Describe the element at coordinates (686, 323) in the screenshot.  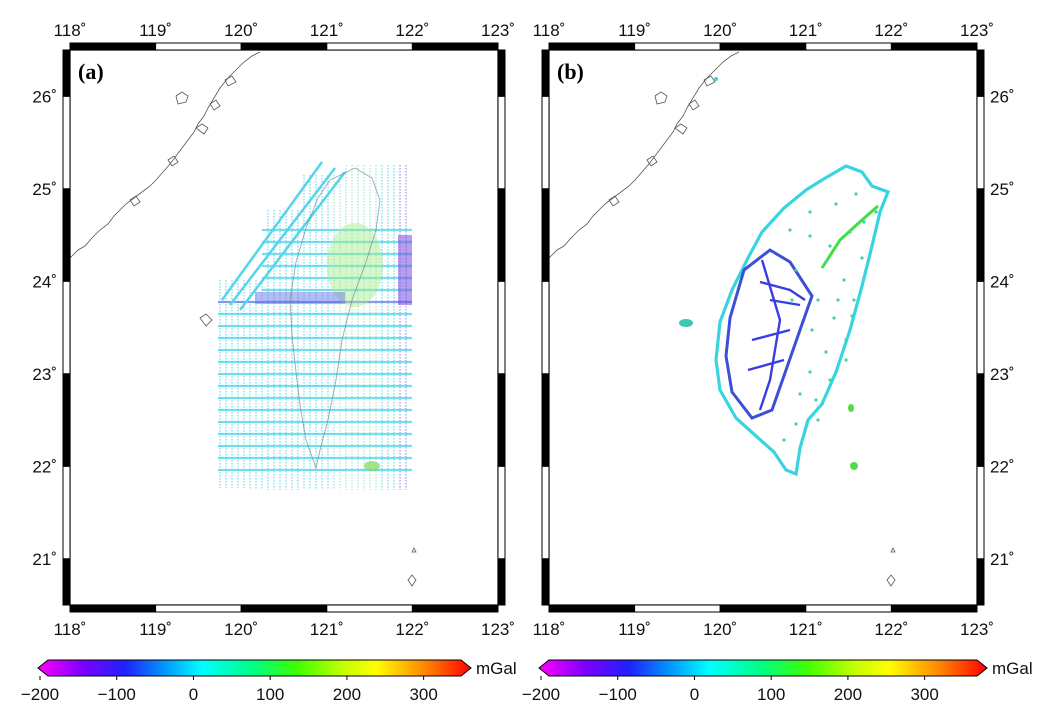
I see `penghu-stations` at that location.